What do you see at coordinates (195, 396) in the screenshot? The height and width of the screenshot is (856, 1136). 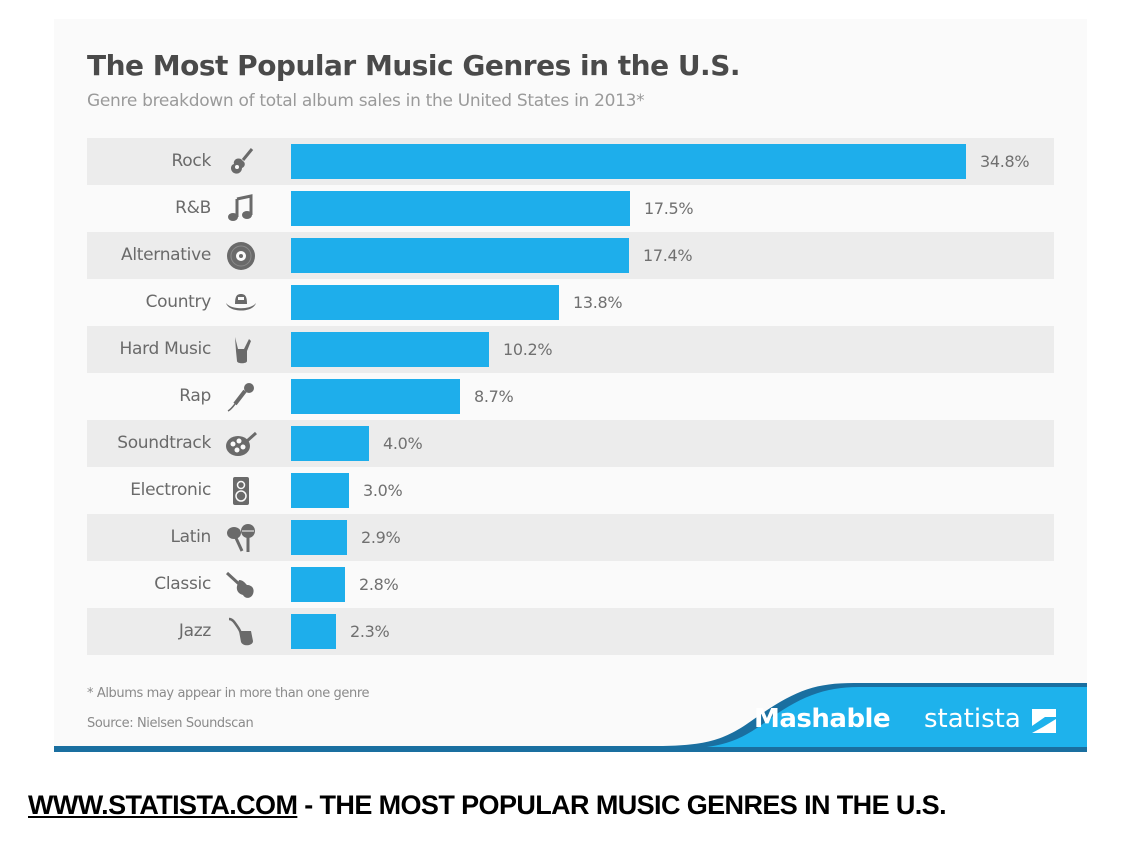 I see `category-label: Rap` at bounding box center [195, 396].